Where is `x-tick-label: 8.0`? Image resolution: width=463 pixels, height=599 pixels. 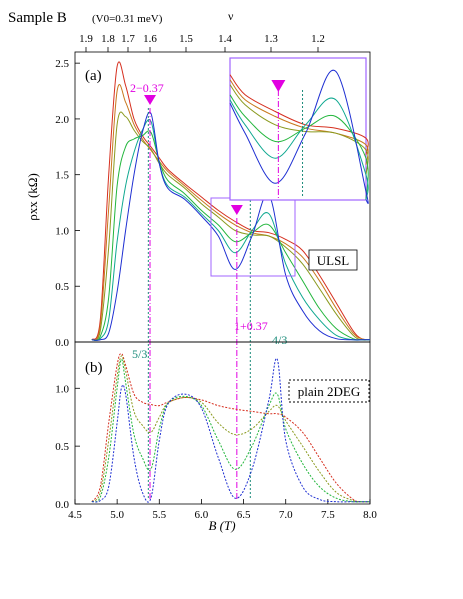
x-tick-label: 8.0 is located at coordinates (370, 515).